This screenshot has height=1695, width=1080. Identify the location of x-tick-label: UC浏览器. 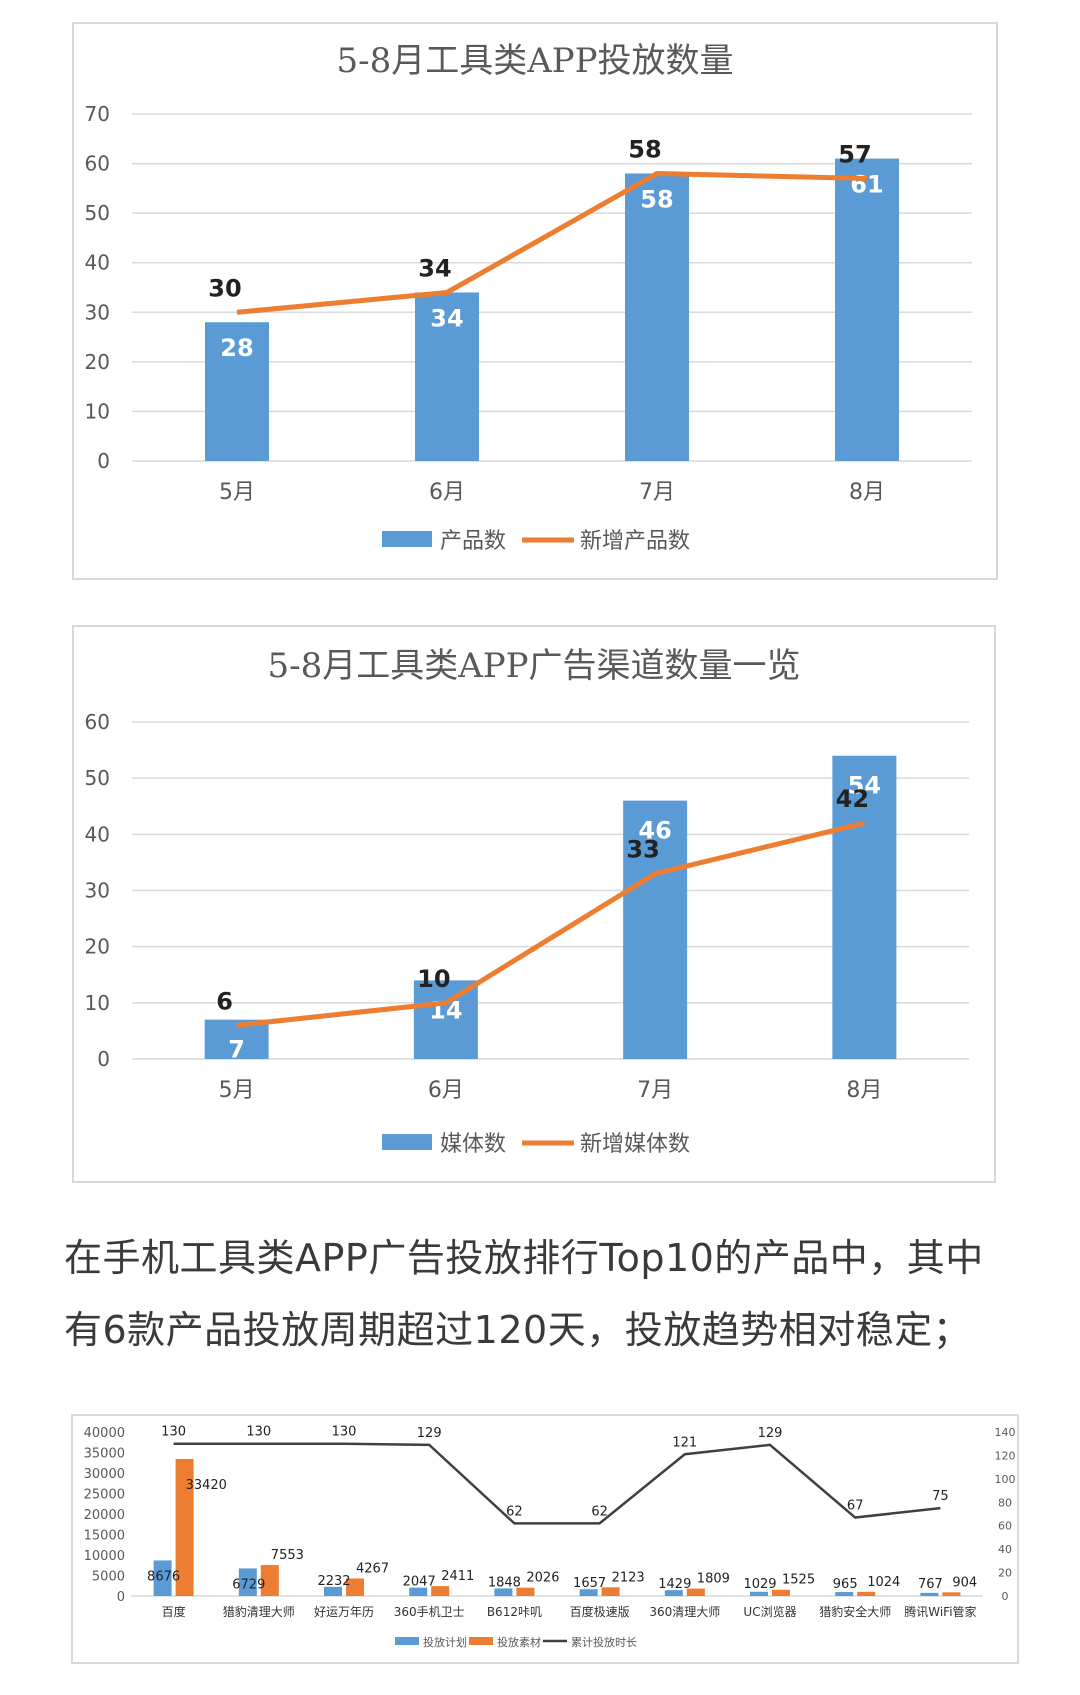
(769, 1611).